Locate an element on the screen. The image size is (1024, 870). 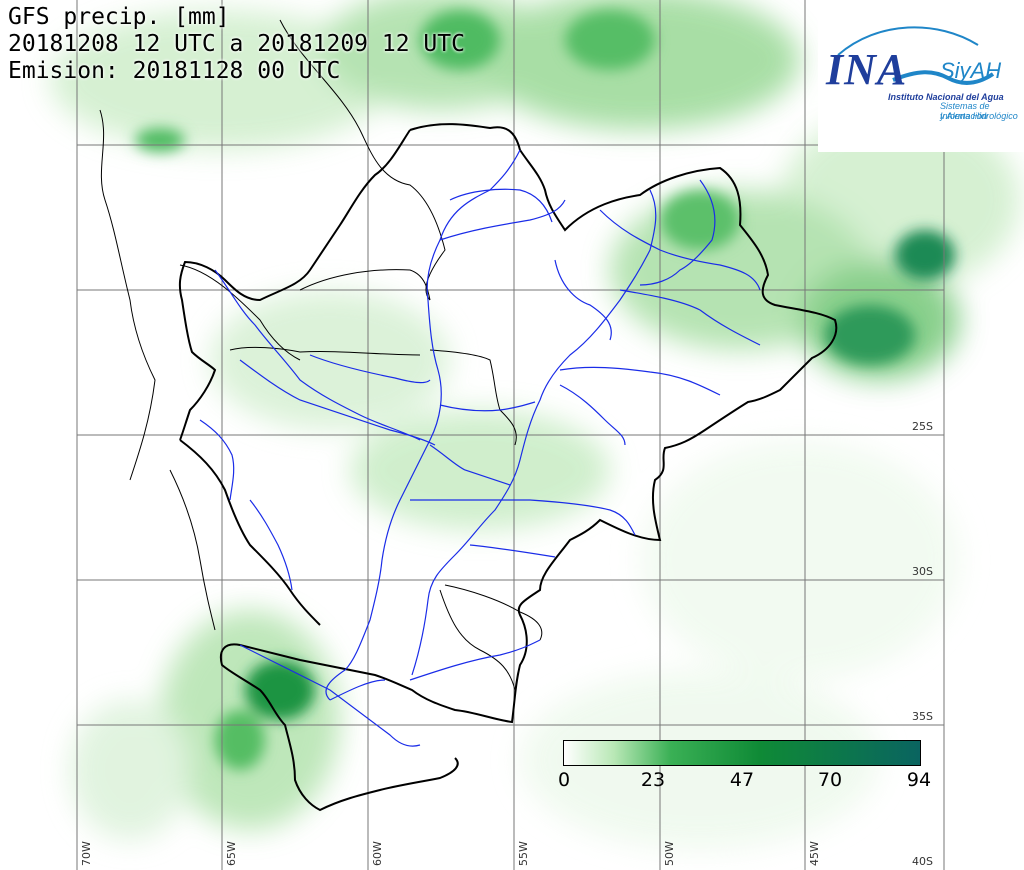
precip-colorbar: 0 23 47 70 94 is located at coordinates (744, 766).